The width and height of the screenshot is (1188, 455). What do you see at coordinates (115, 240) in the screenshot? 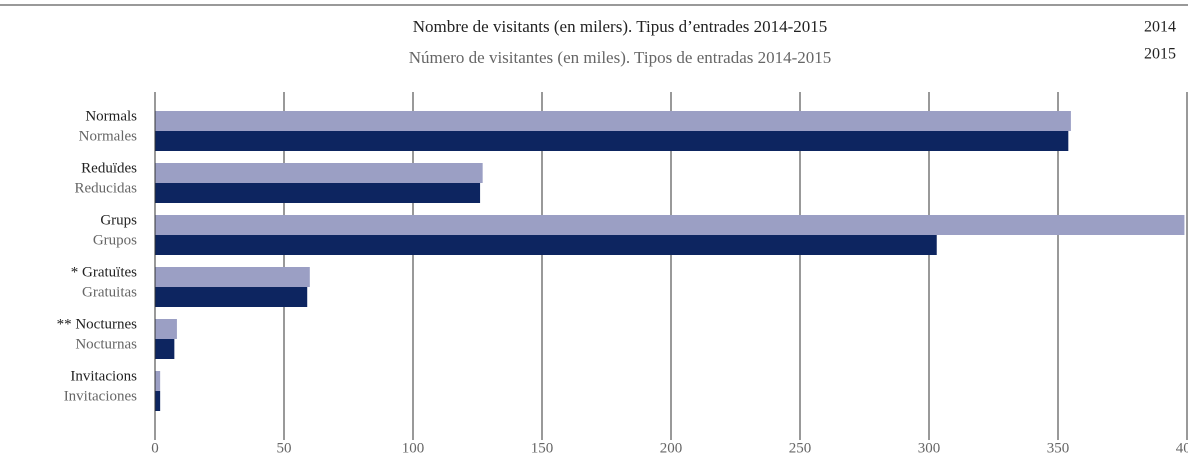
I see `y-tick-sublabel: Grupos` at bounding box center [115, 240].